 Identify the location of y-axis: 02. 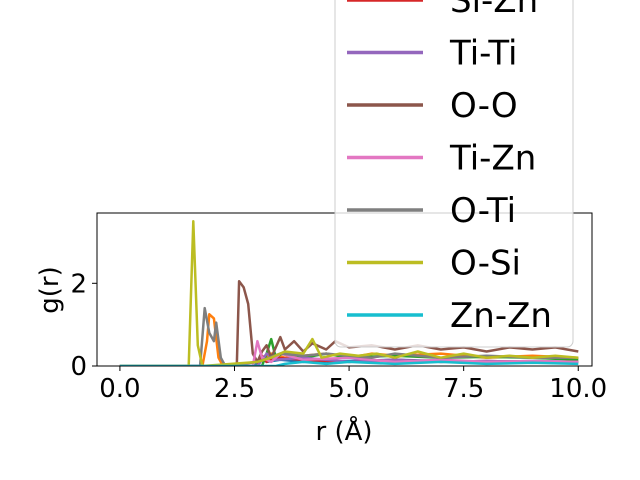
(83, 325).